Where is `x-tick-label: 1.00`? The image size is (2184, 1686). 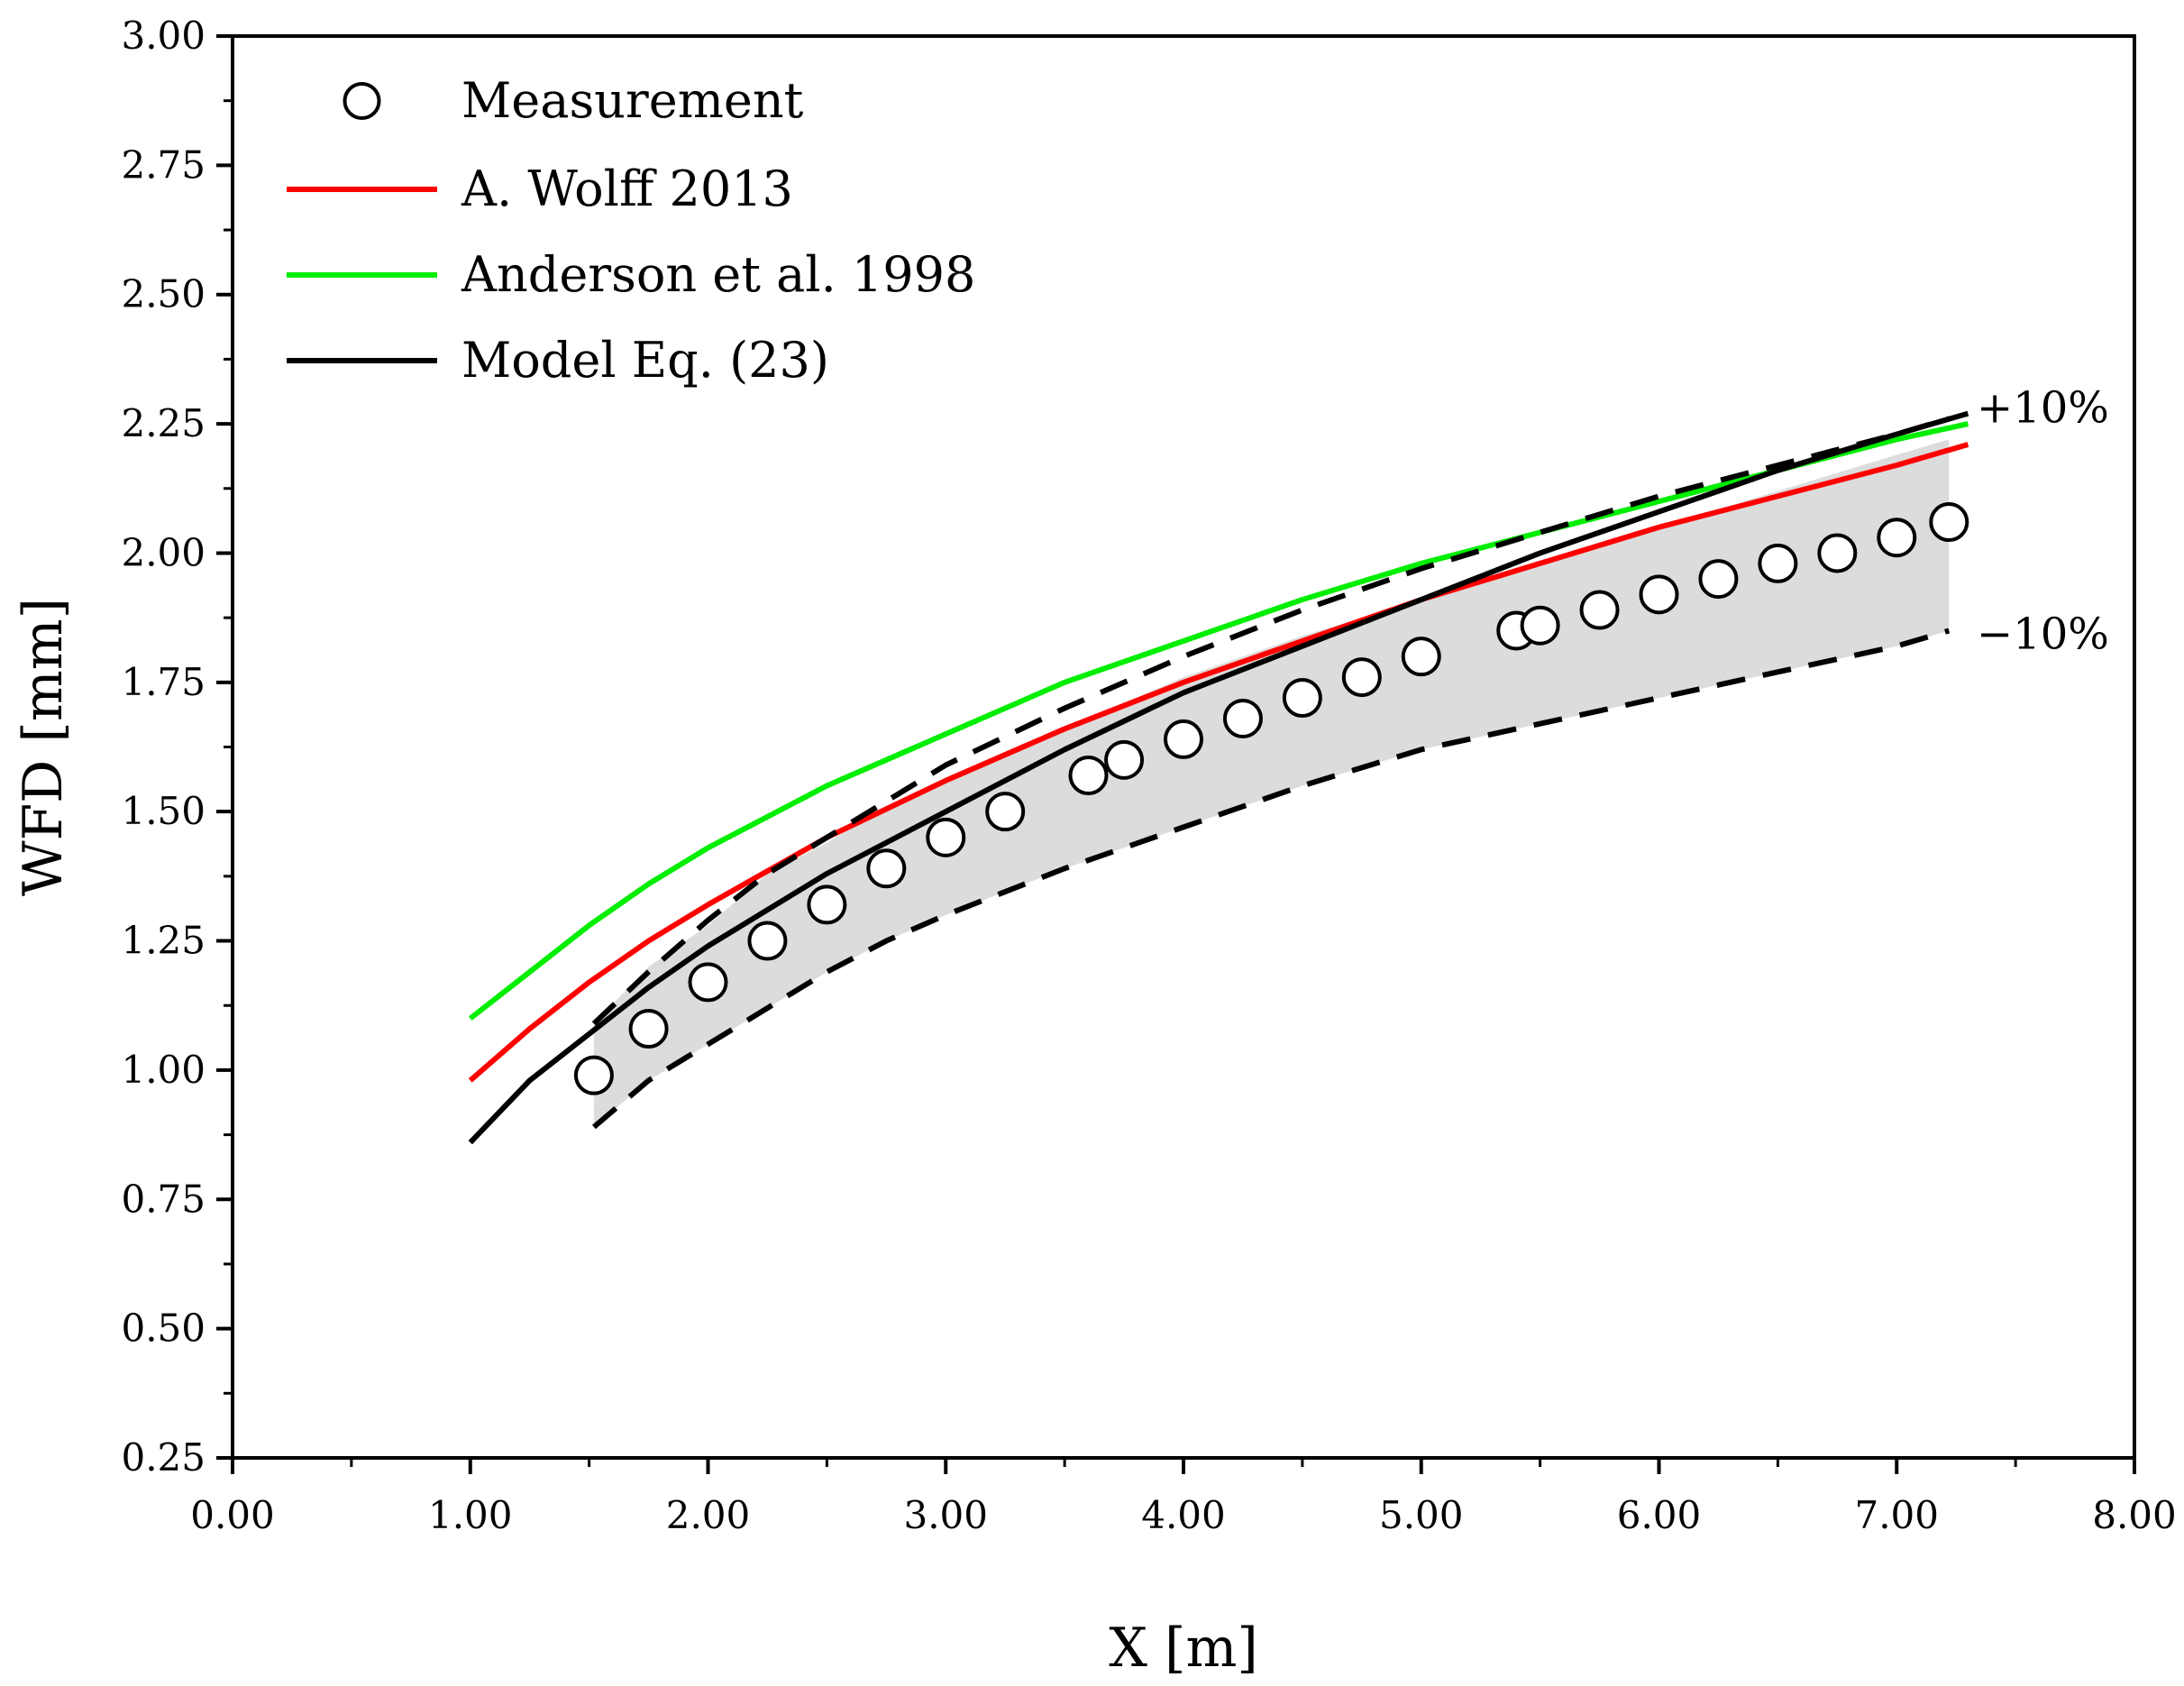
x-tick-label: 1.00 is located at coordinates (471, 1515).